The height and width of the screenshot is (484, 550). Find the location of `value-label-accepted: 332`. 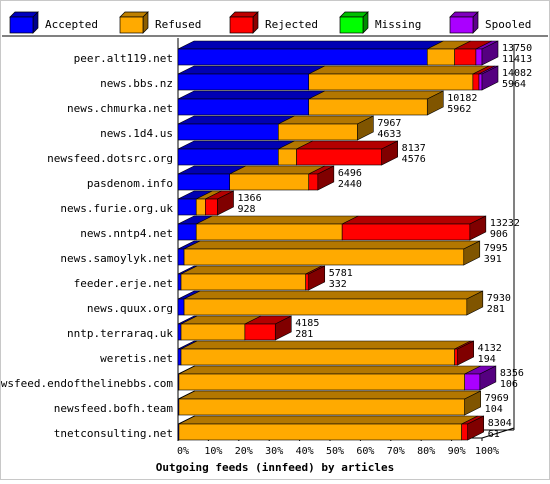

value-label-accepted: 332 is located at coordinates (338, 284).